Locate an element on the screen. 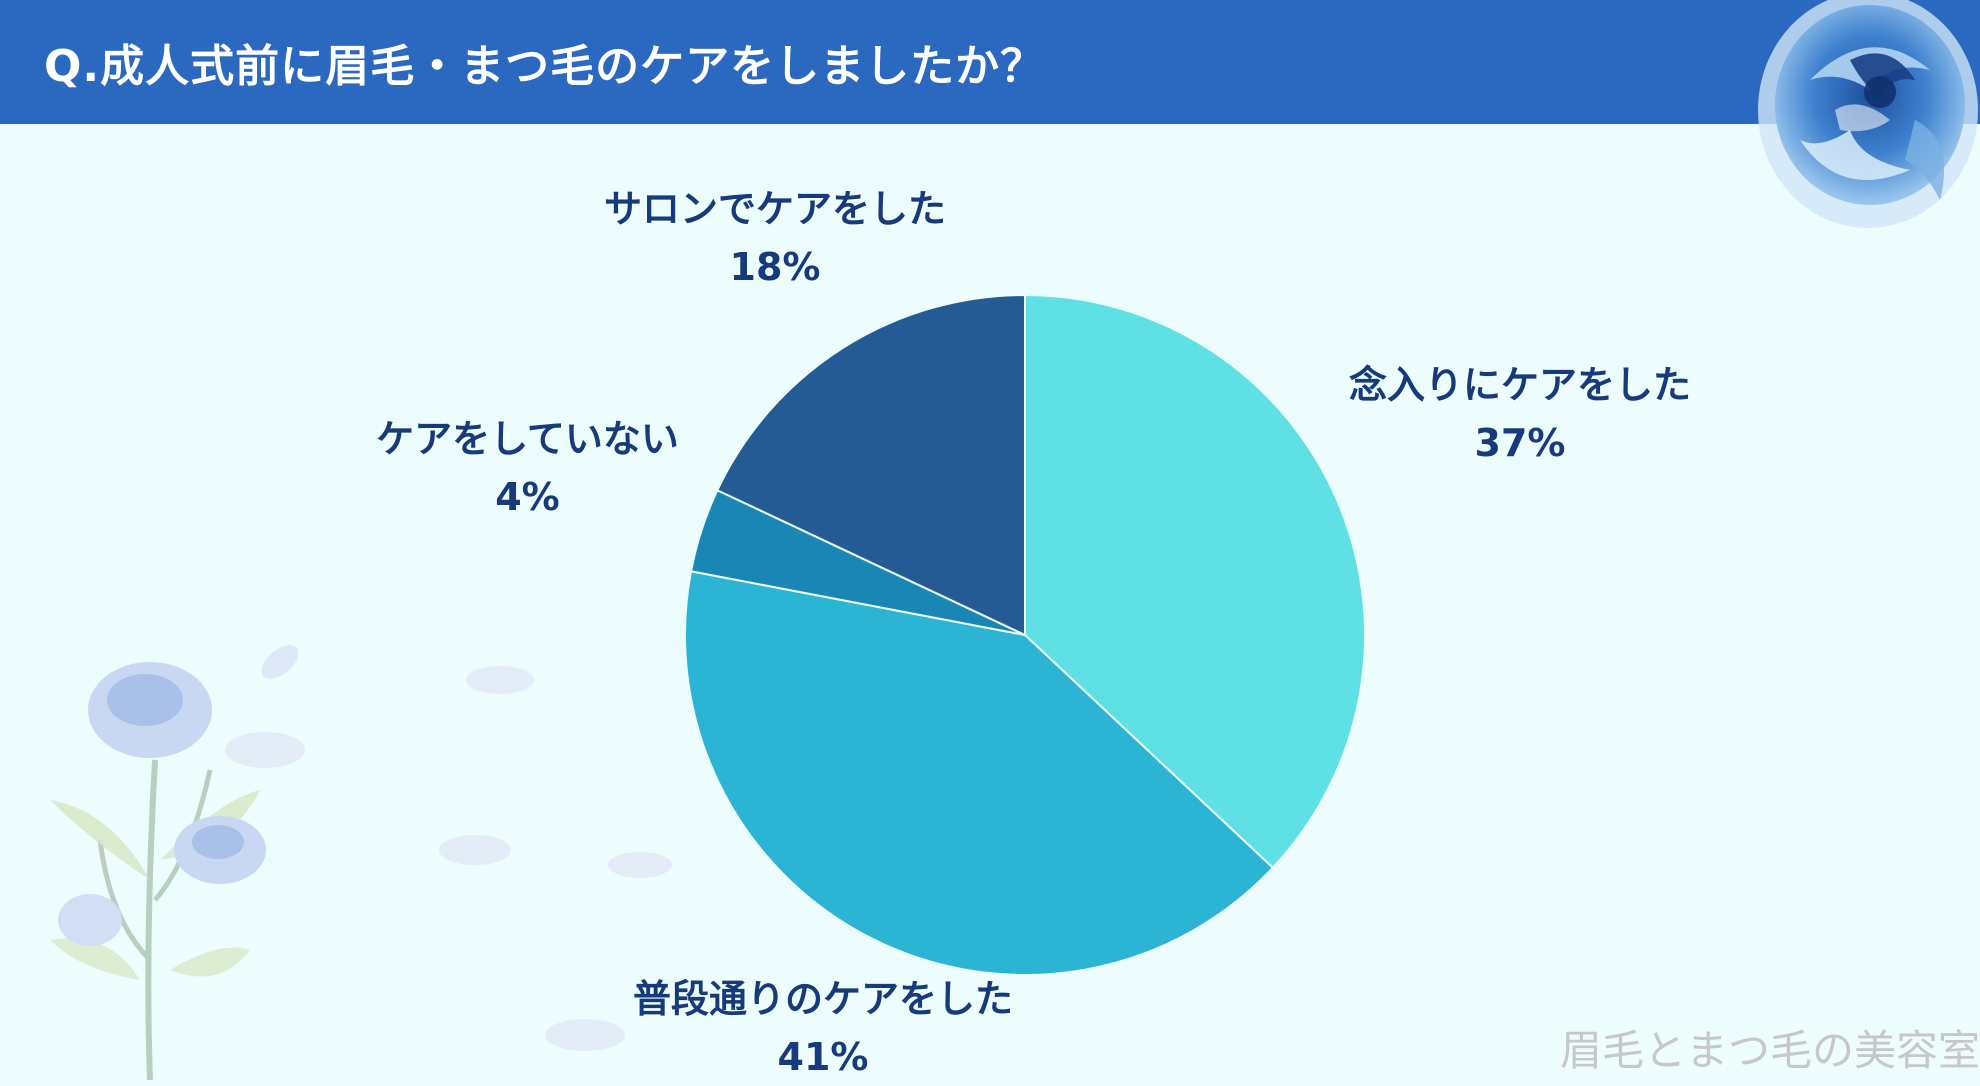  header-bar: Q.成人式前に眉毛・まつ毛のケアをしましたか？ is located at coordinates (990, 62).